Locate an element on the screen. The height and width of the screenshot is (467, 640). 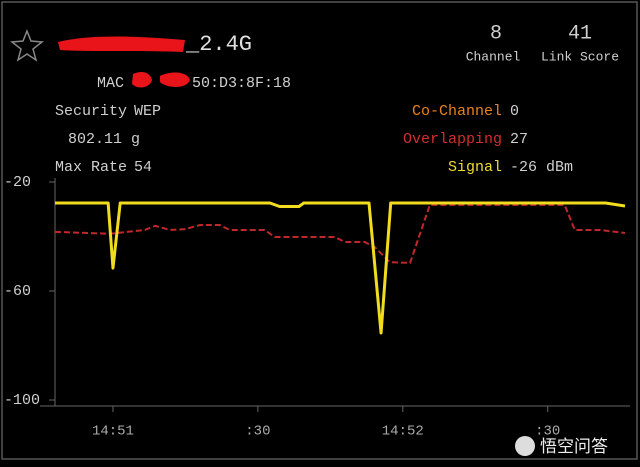
overlapping-label: Overlapping is located at coordinates (452, 139).